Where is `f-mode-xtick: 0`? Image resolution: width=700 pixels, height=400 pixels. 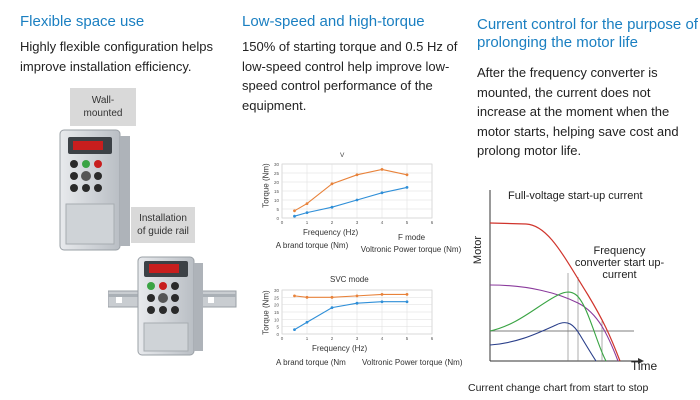
f-mode-xtick: 0 is located at coordinates (282, 222).